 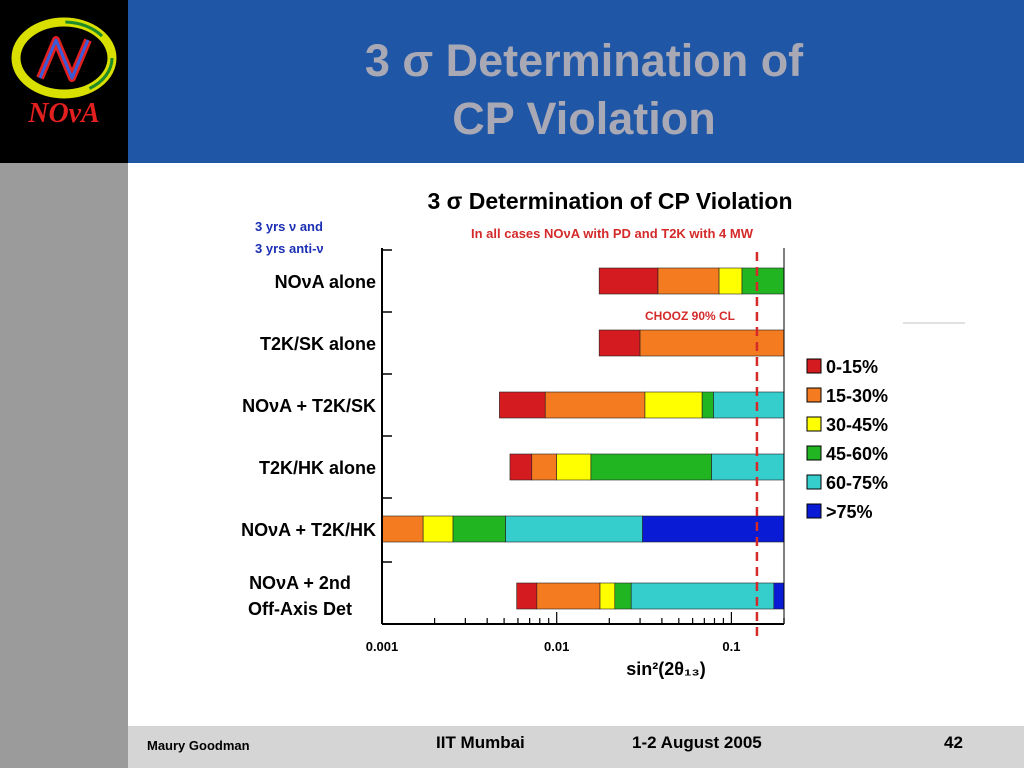 I want to click on chooz-label: CHOOZ 90% CL, so click(x=690, y=316).